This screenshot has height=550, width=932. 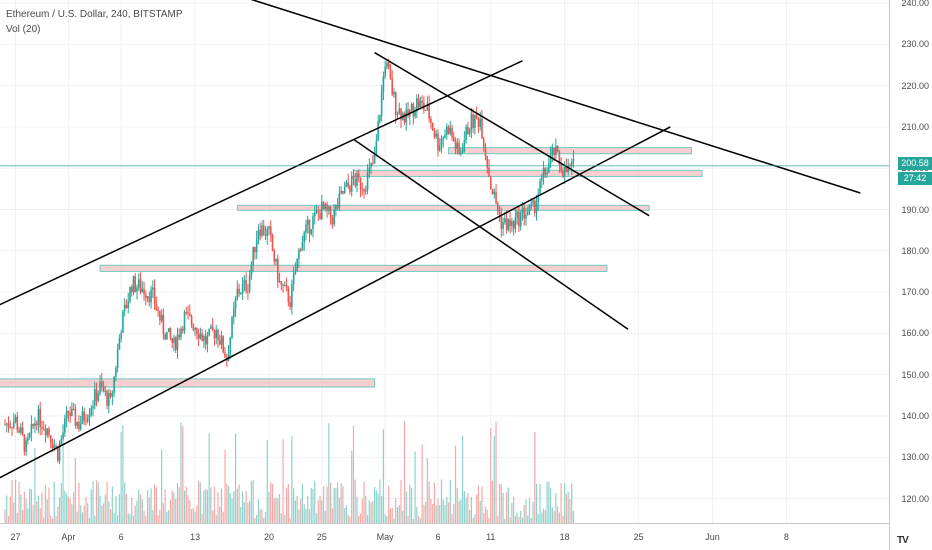 What do you see at coordinates (438, 537) in the screenshot?
I see `time-axis-label: 6` at bounding box center [438, 537].